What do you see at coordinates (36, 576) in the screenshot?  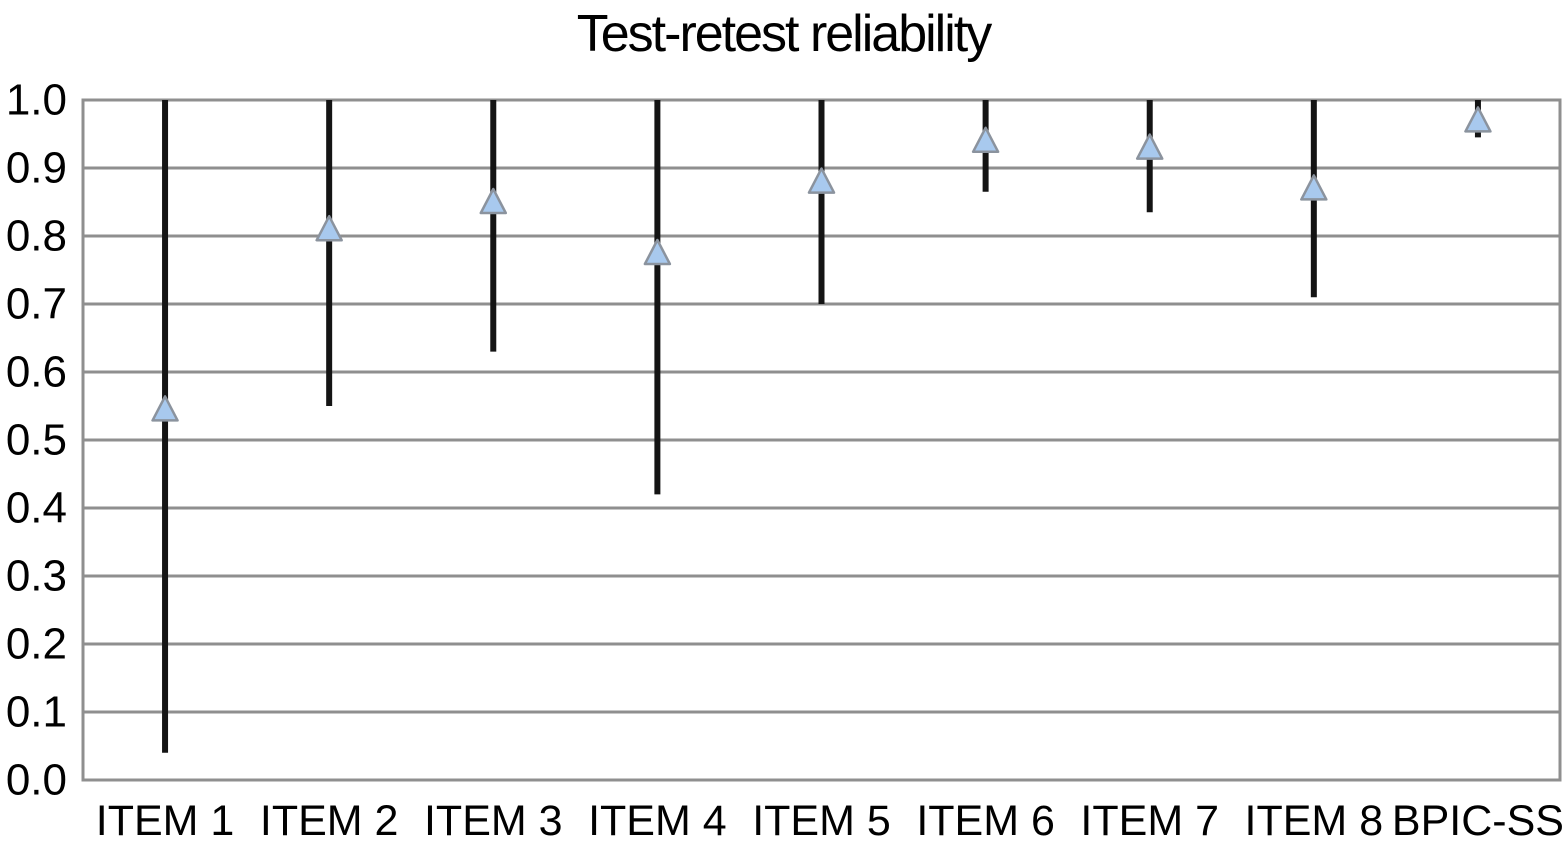 I see `y-tick-label: 0.3` at bounding box center [36, 576].